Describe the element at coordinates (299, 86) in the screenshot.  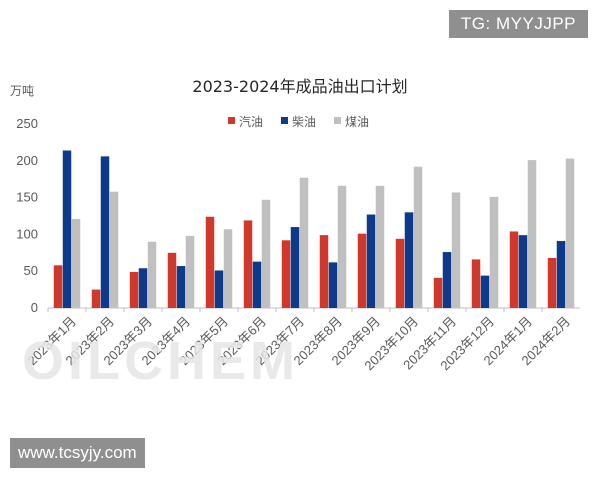
I see `chart-title: 2023-2024年成品油出口计划` at that location.